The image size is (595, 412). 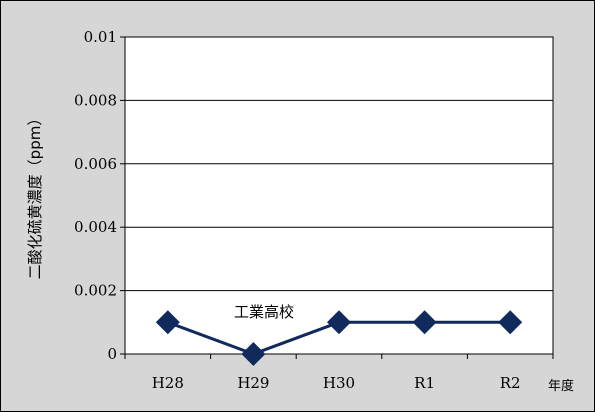 What do you see at coordinates (35, 195) in the screenshot?
I see `y-axis-label: 二酸化硫黄濃度（ppm）` at bounding box center [35, 195].